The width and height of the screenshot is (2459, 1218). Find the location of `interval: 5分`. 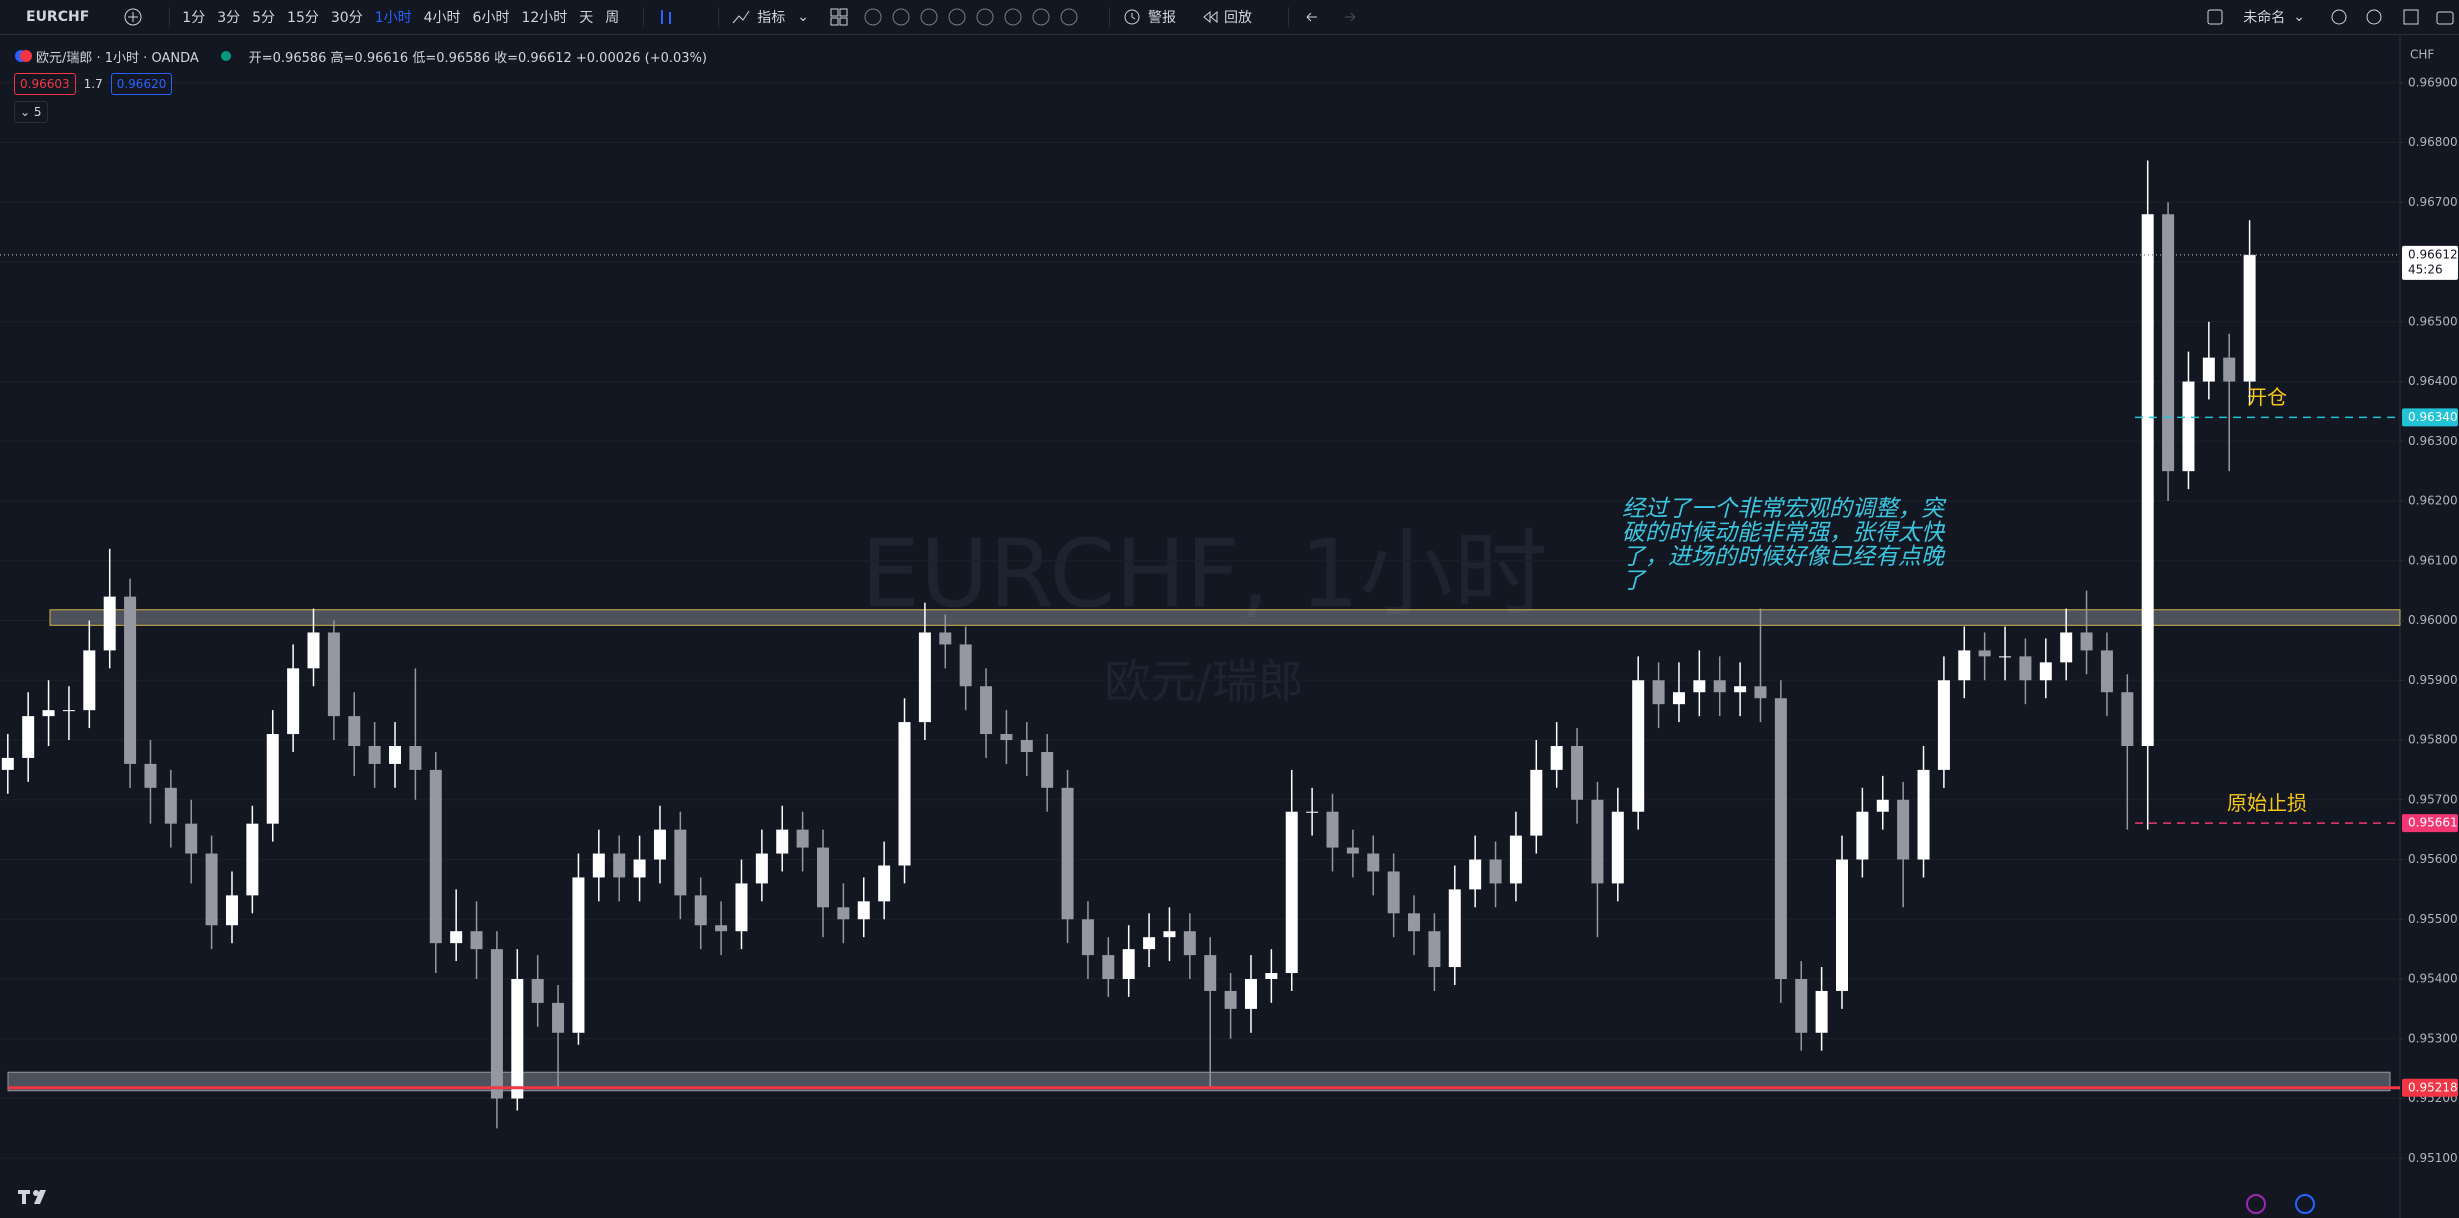

interval: 5分 is located at coordinates (264, 18).